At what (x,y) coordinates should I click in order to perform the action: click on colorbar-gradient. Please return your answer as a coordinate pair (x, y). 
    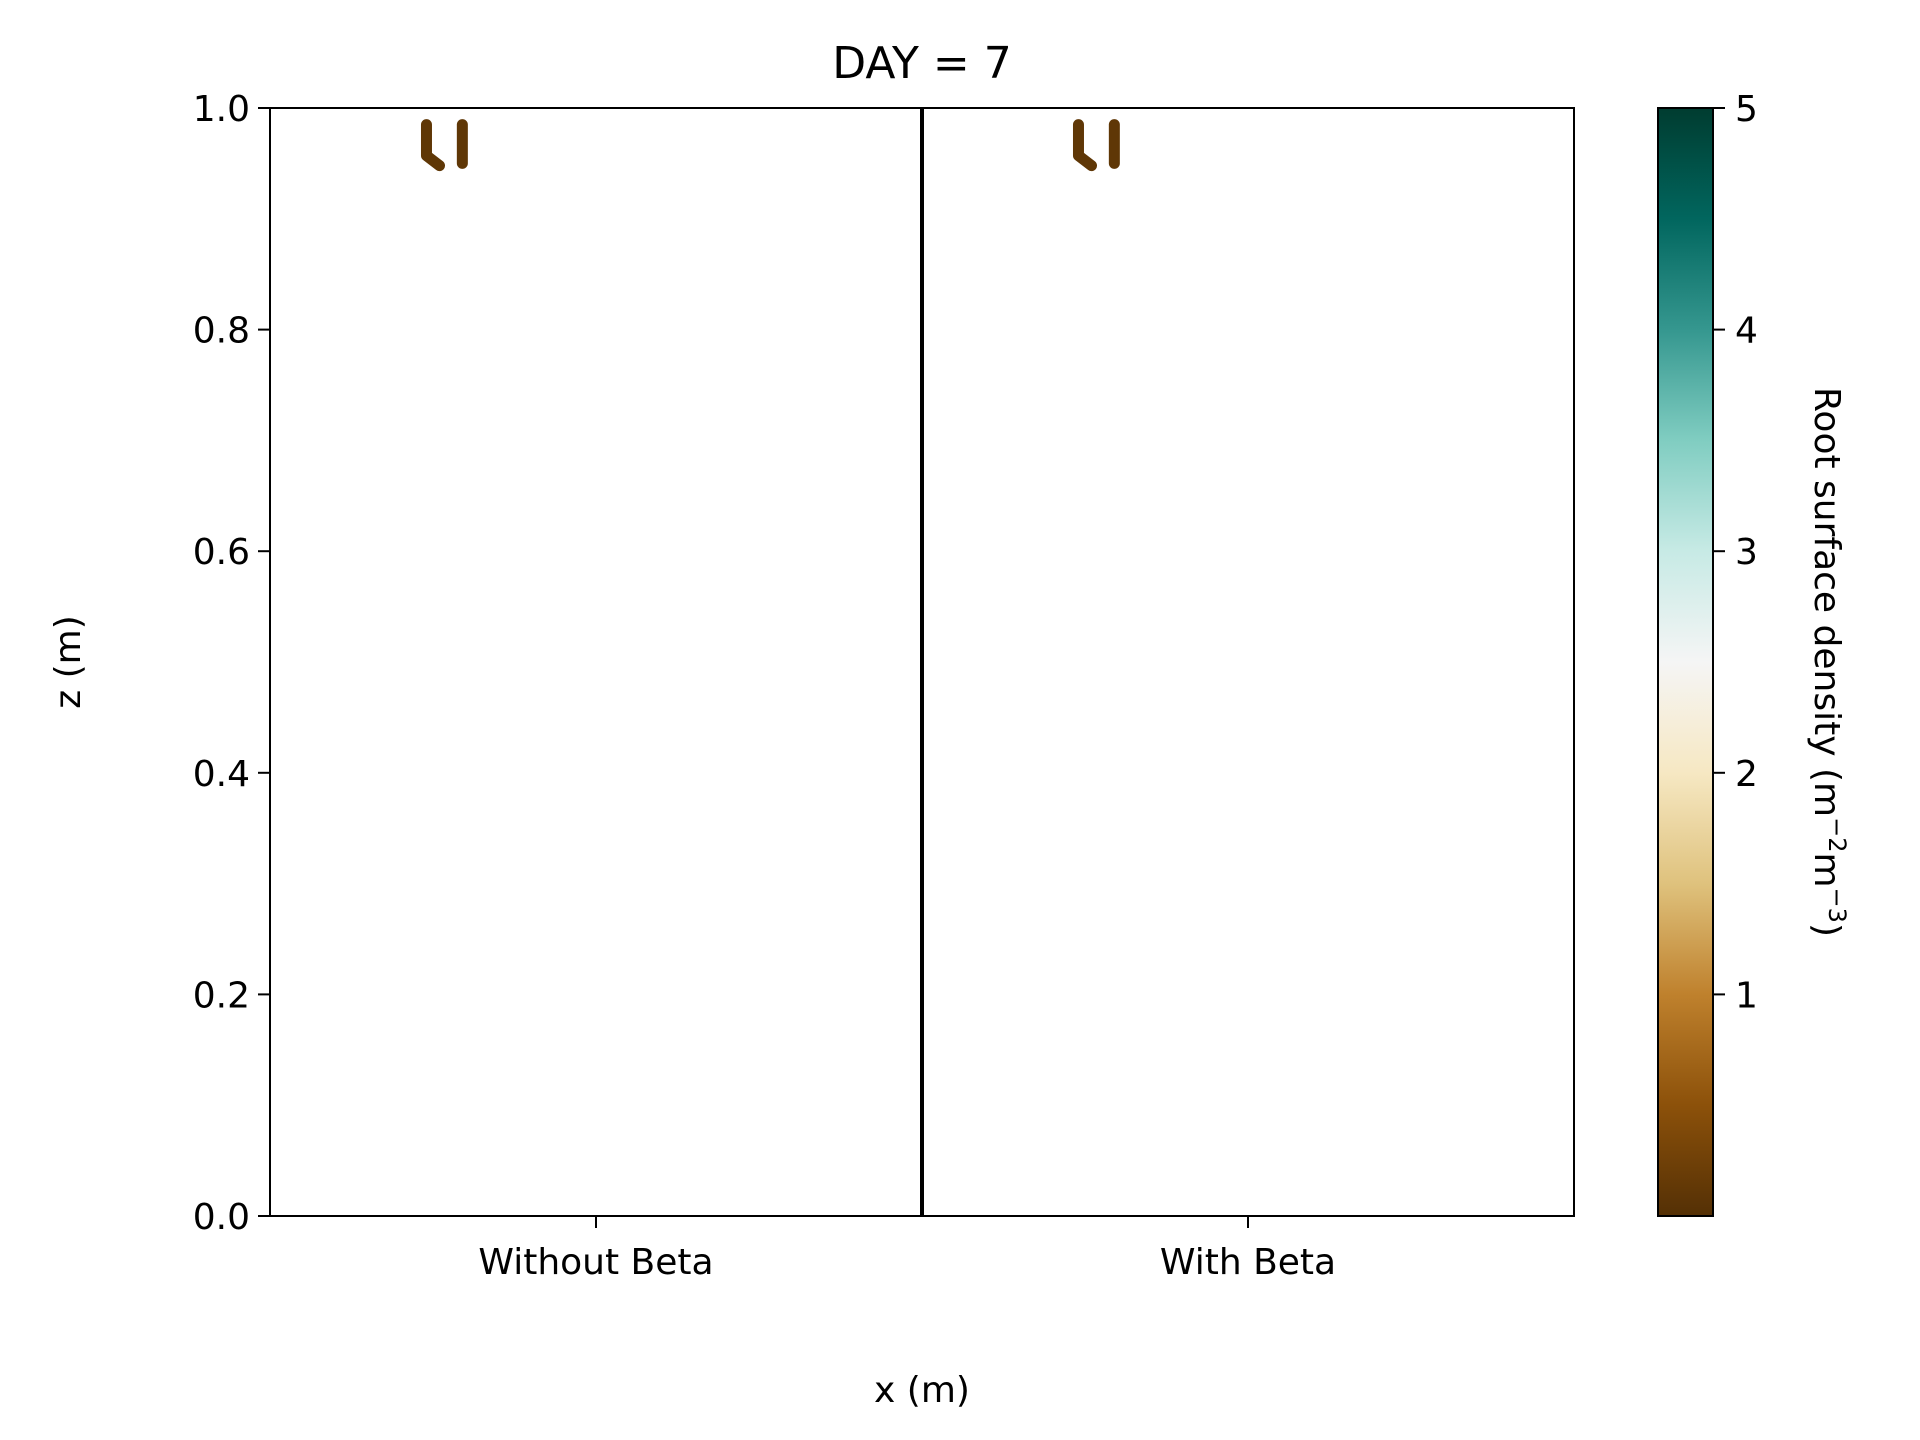
    Looking at the image, I should click on (1685, 662).